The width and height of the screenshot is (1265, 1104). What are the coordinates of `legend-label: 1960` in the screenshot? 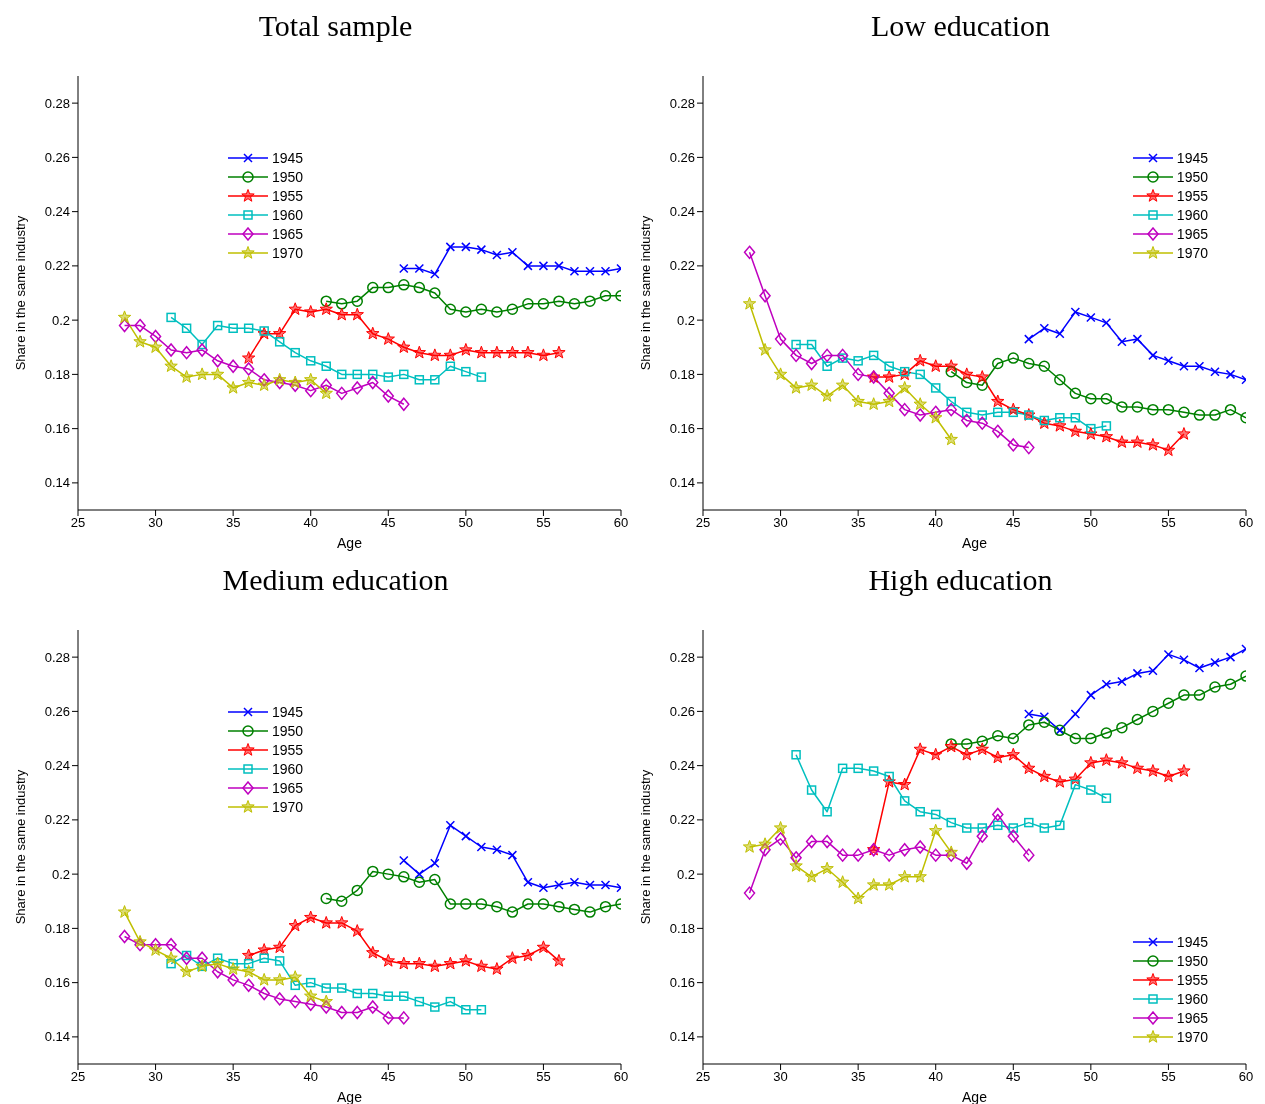 It's located at (288, 768).